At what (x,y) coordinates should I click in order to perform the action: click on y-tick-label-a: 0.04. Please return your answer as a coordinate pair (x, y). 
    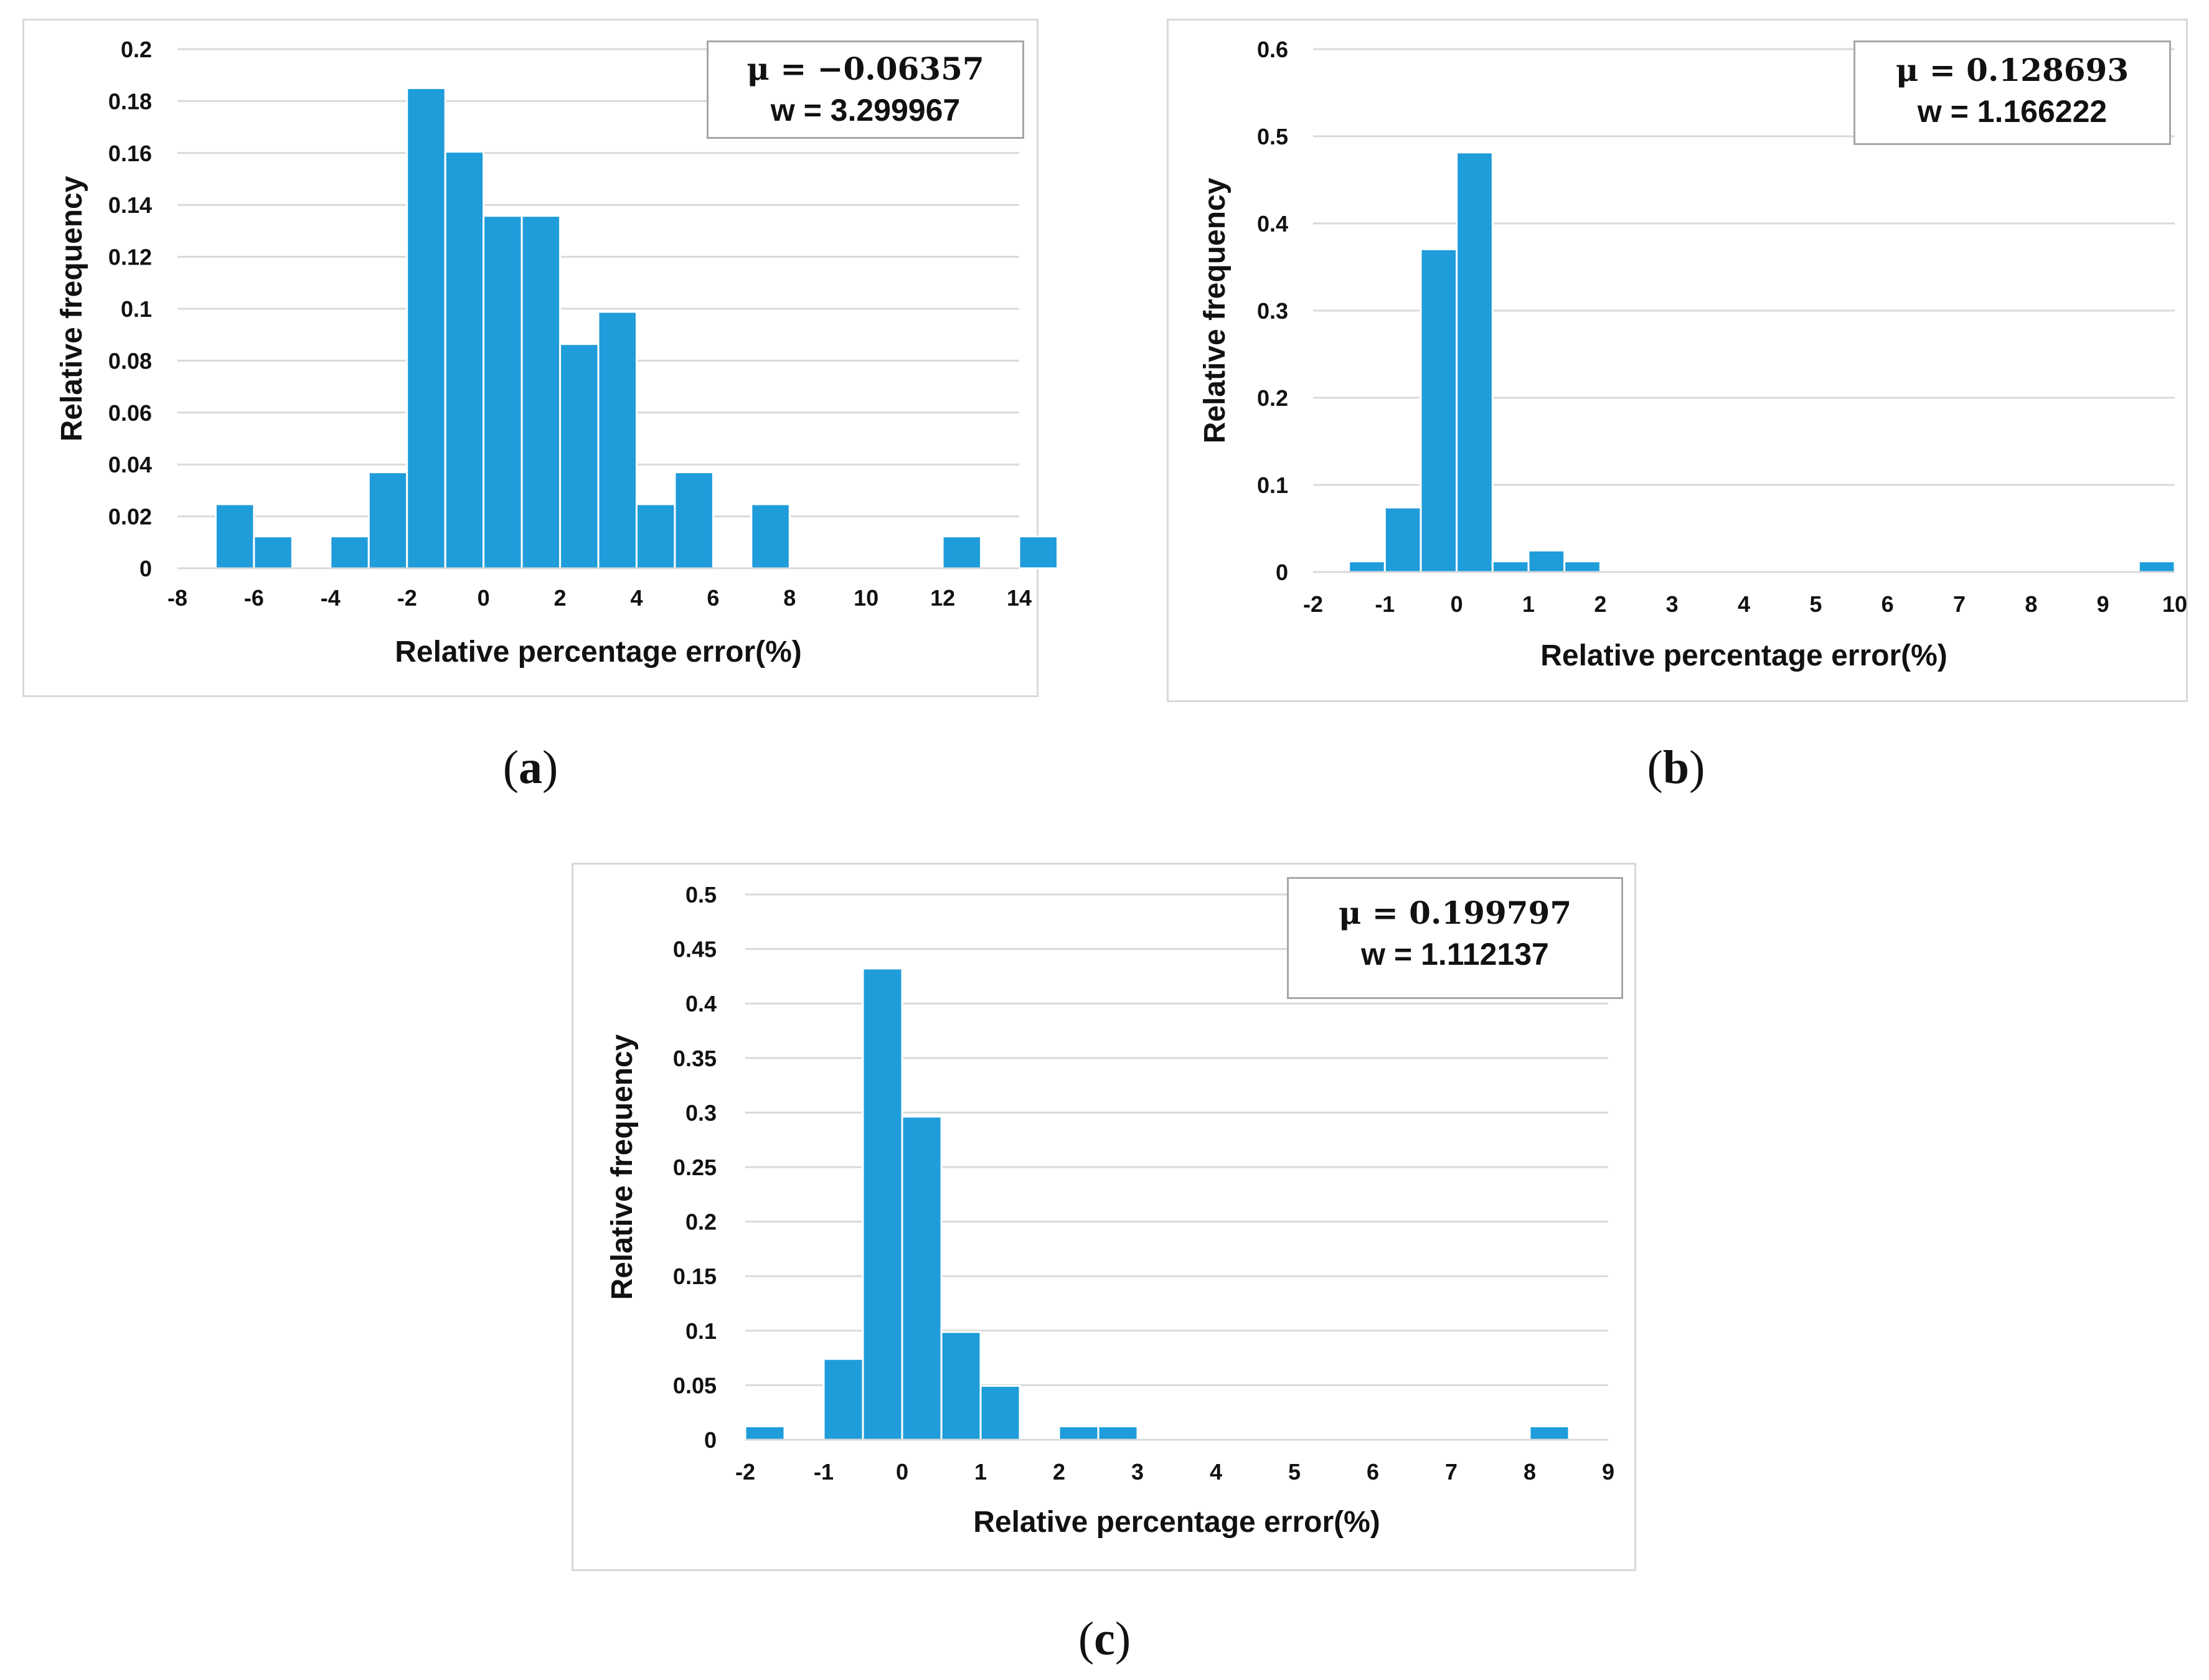
    Looking at the image, I should click on (130, 465).